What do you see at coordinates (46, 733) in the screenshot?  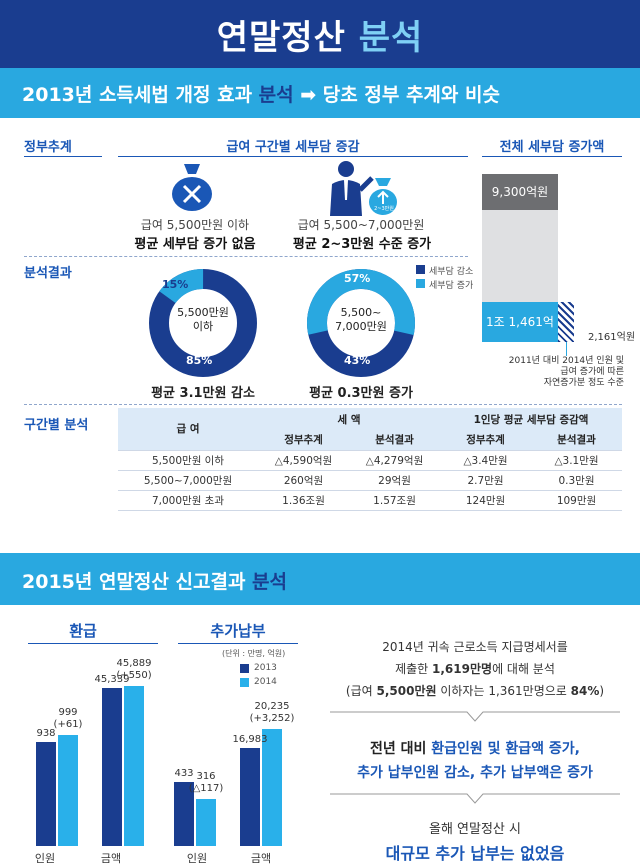 I see `bar-label-2013: 938` at bounding box center [46, 733].